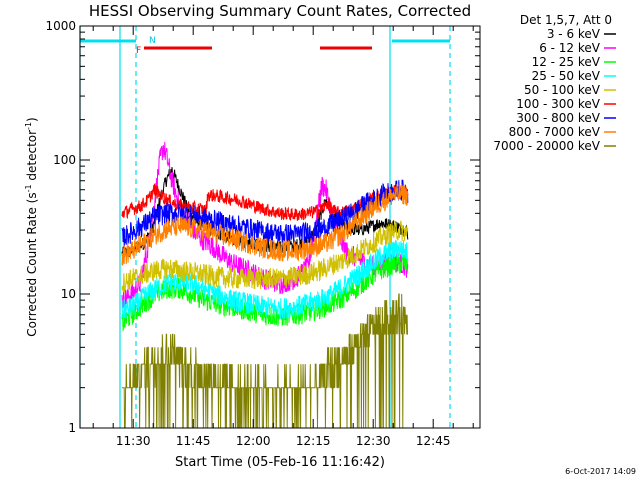 The height and width of the screenshot is (480, 640). I want to click on legend-entry-label: 100 - 300 keV, so click(558, 104).